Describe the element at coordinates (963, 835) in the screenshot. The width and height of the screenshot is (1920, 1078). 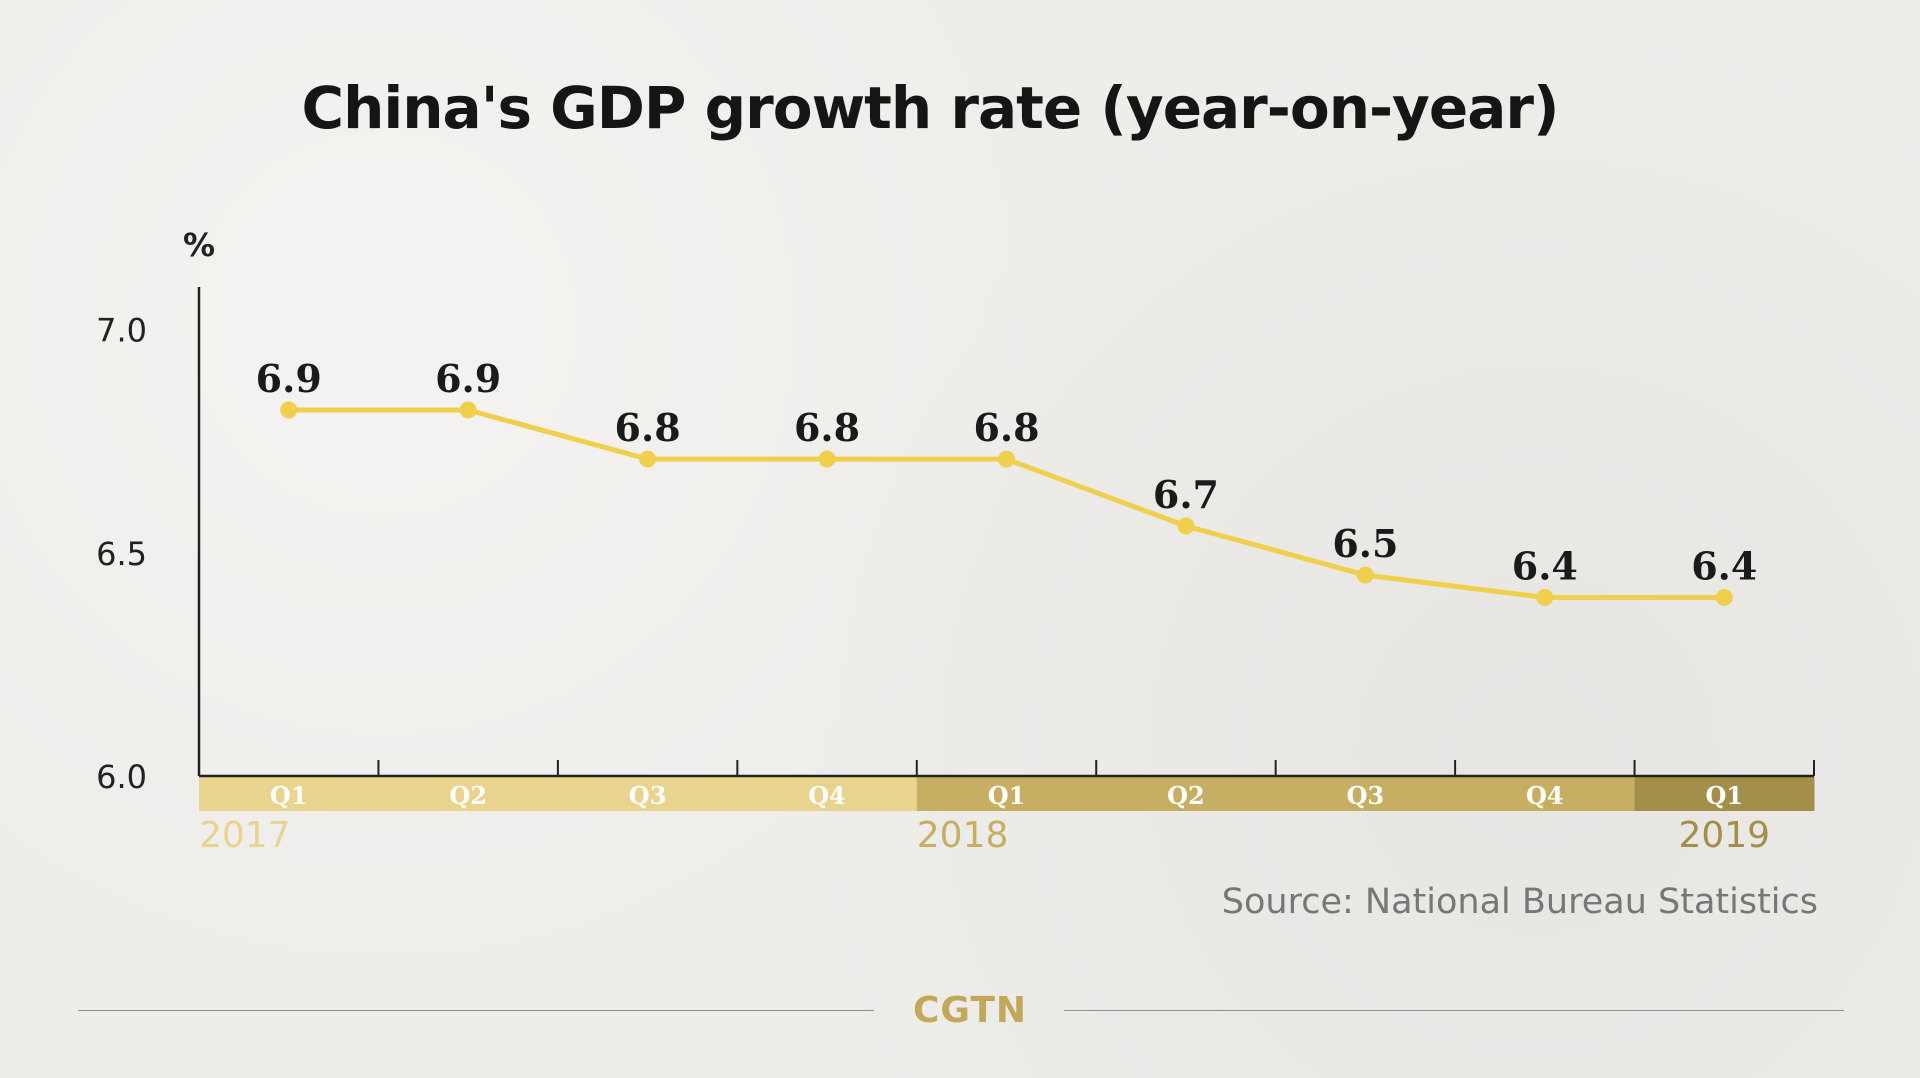
I see `year-label: 2018` at that location.